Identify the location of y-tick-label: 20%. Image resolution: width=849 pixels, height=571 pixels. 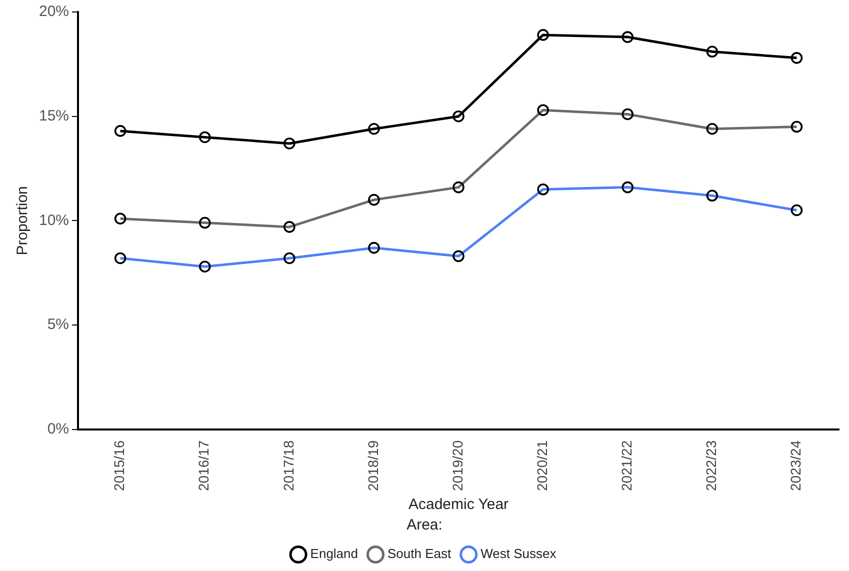
(54, 11).